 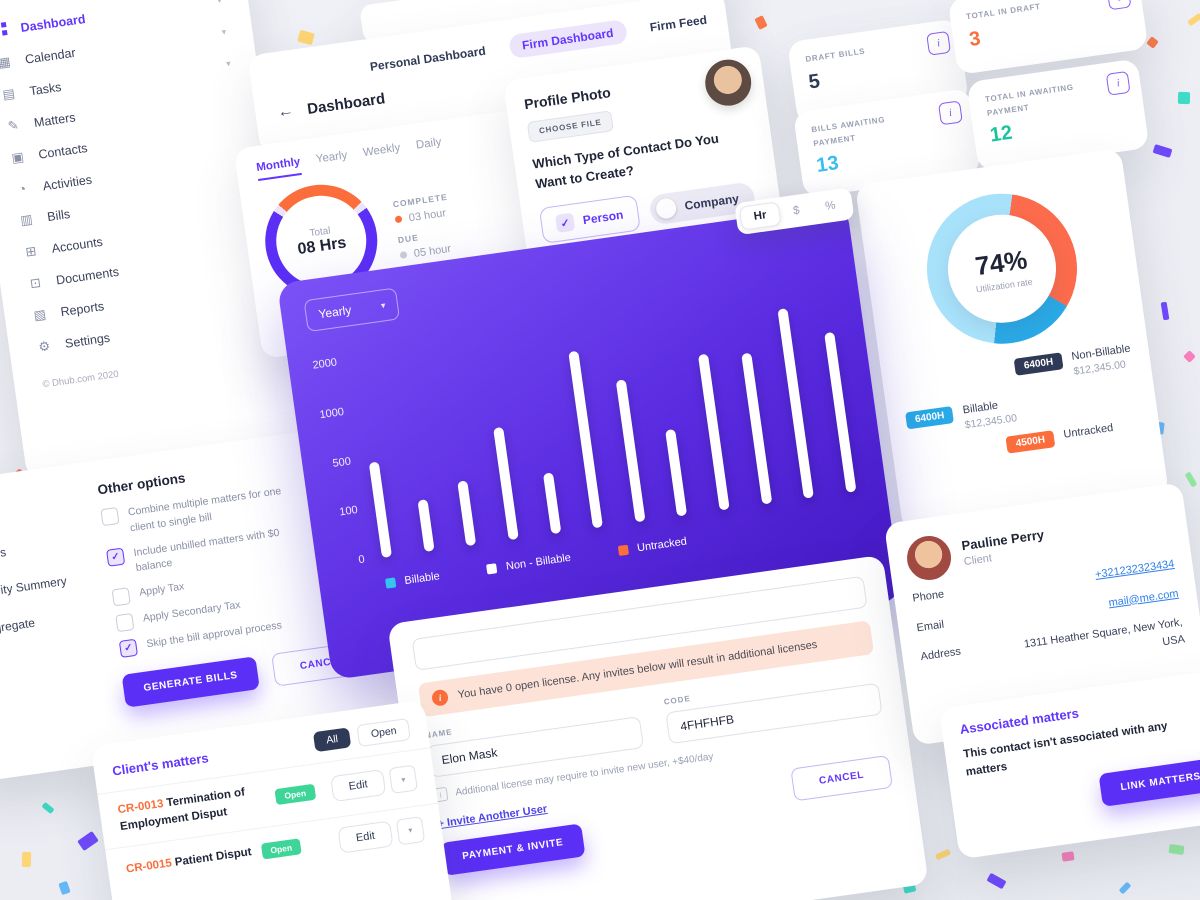 What do you see at coordinates (67, 182) in the screenshot?
I see `sidebar-item-label: Activities` at bounding box center [67, 182].